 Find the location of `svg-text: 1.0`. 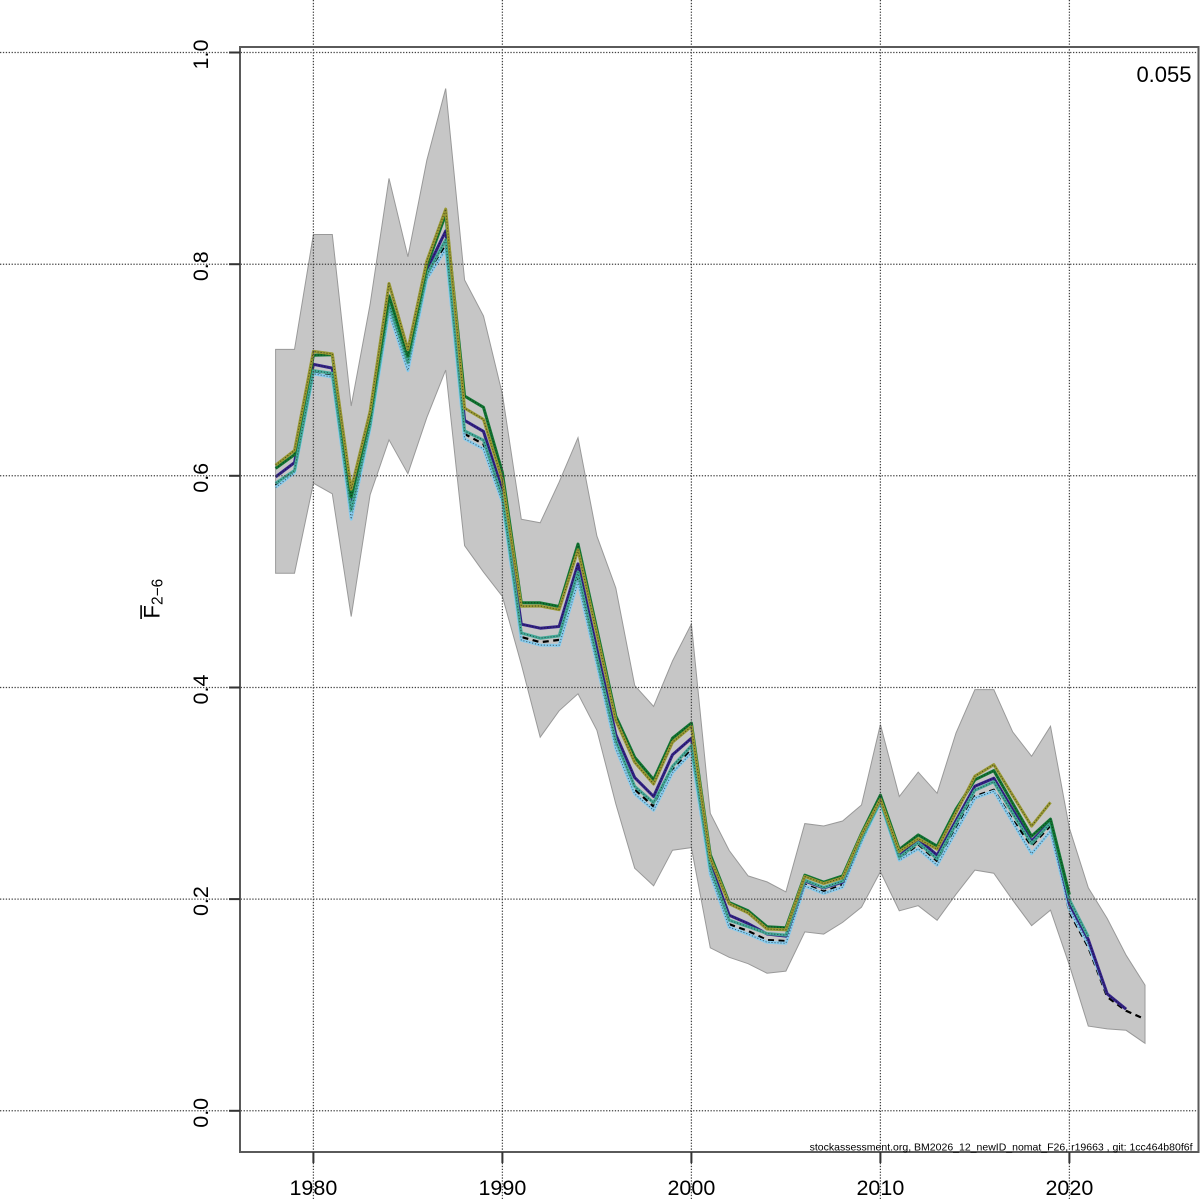

svg-text: 1.0 is located at coordinates (201, 55).